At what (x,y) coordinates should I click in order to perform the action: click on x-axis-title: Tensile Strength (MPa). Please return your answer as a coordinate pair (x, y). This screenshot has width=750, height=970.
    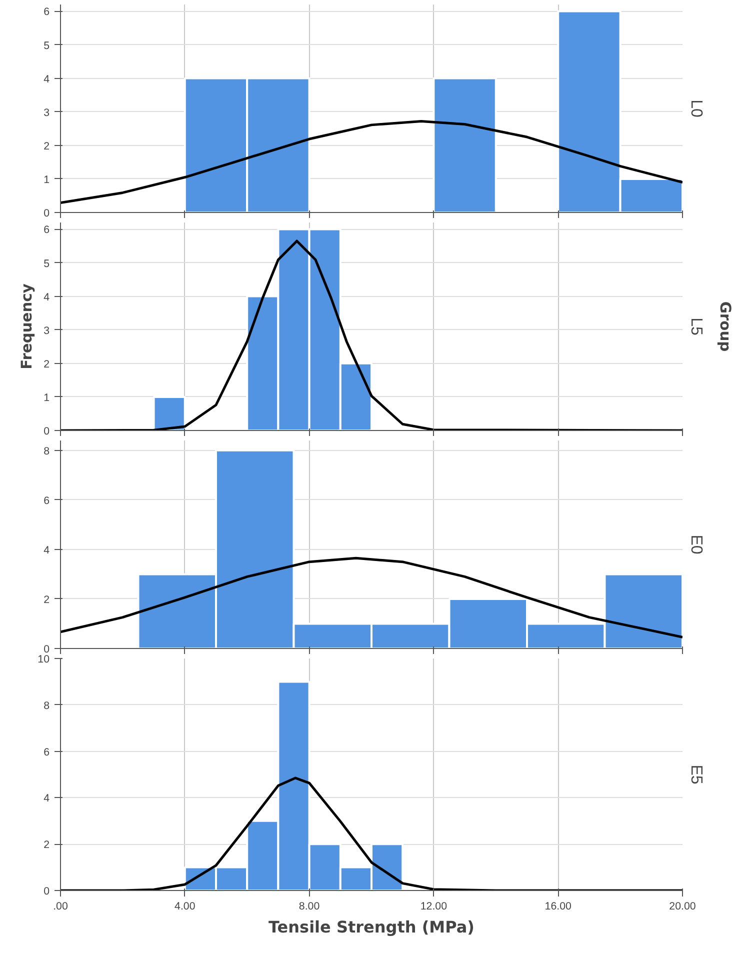
    Looking at the image, I should click on (371, 927).